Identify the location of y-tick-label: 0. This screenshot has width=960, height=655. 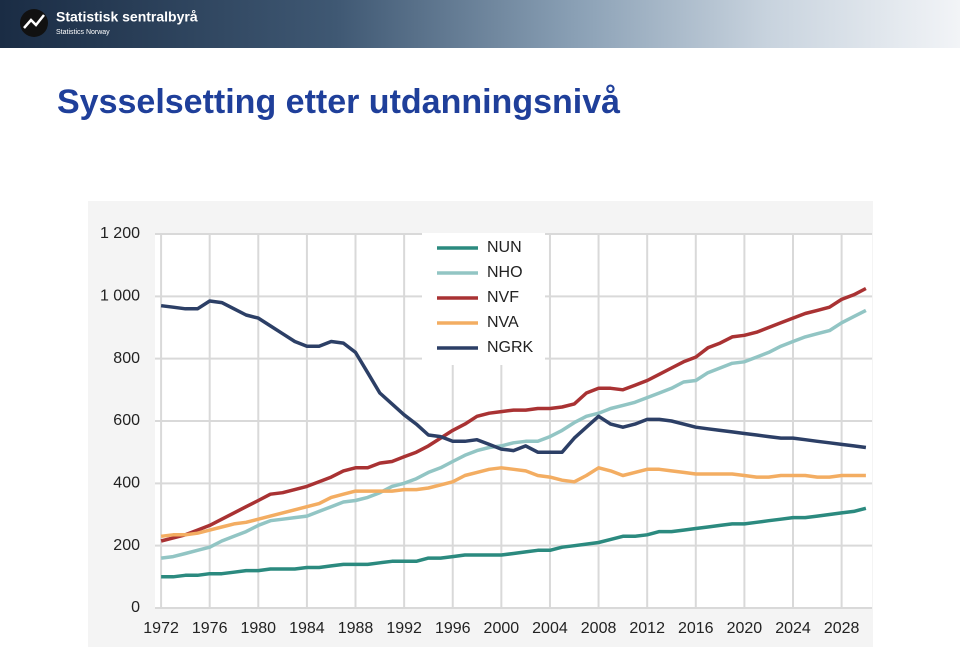
(135, 607).